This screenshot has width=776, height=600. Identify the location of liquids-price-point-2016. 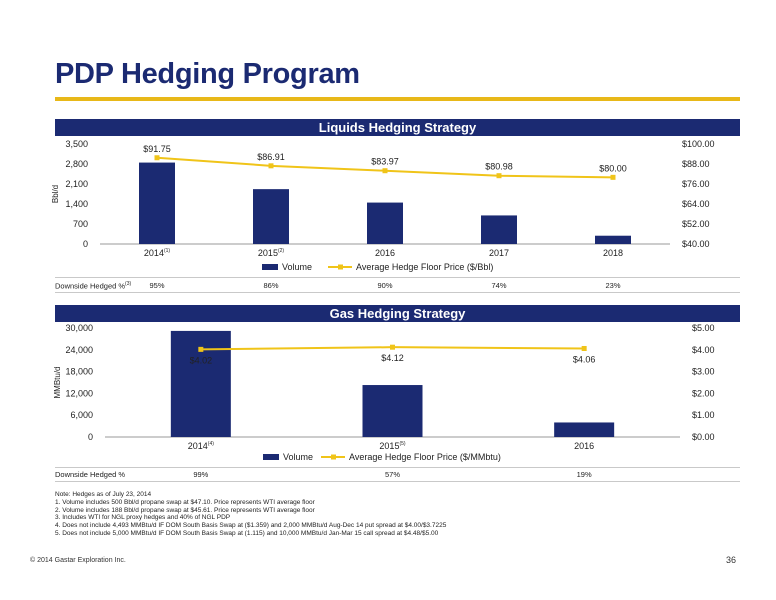
(385, 171).